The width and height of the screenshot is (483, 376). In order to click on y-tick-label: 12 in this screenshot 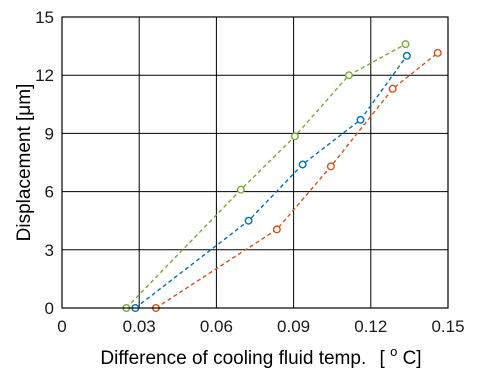, I will do `click(44, 75)`.